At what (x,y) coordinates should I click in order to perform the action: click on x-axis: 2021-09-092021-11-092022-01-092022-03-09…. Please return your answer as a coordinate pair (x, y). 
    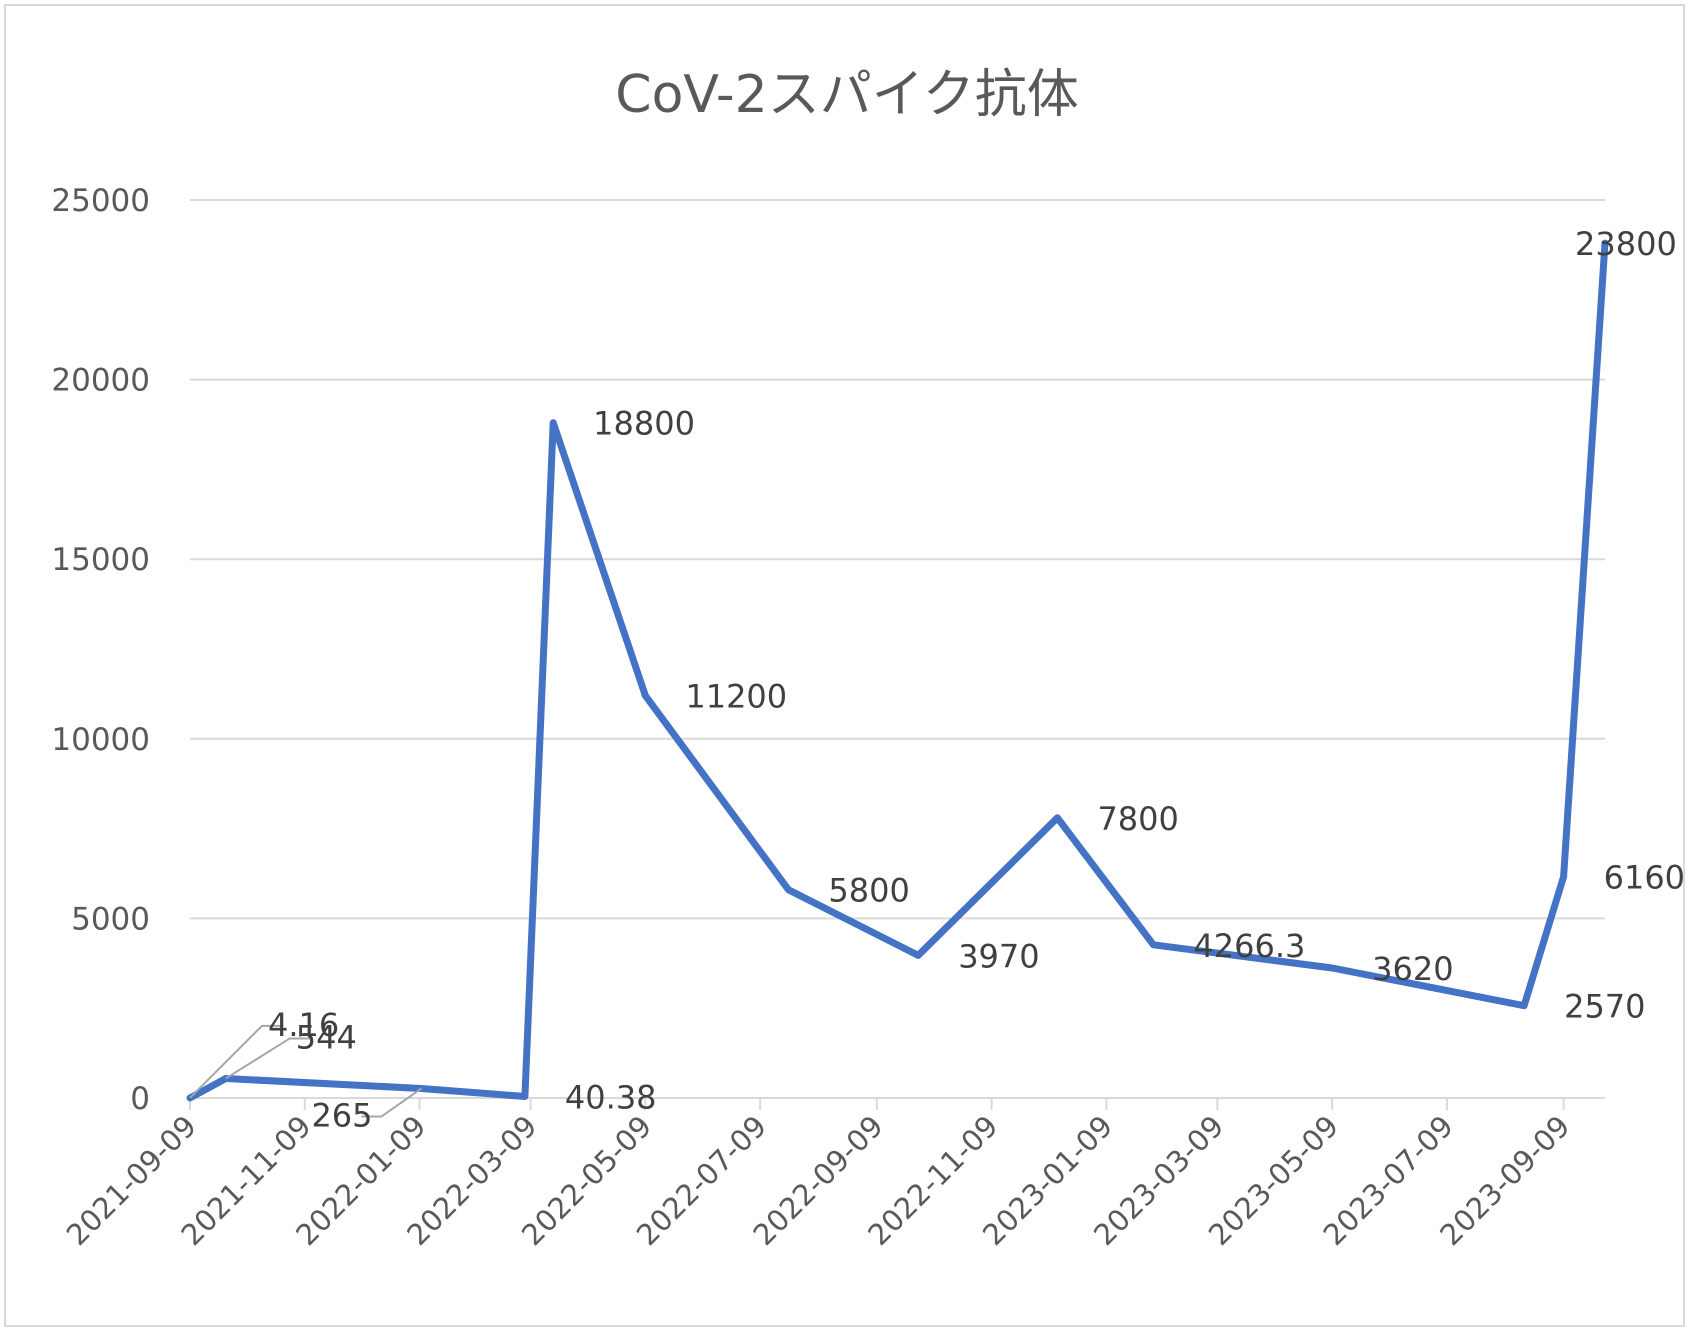
    Looking at the image, I should click on (832, 1174).